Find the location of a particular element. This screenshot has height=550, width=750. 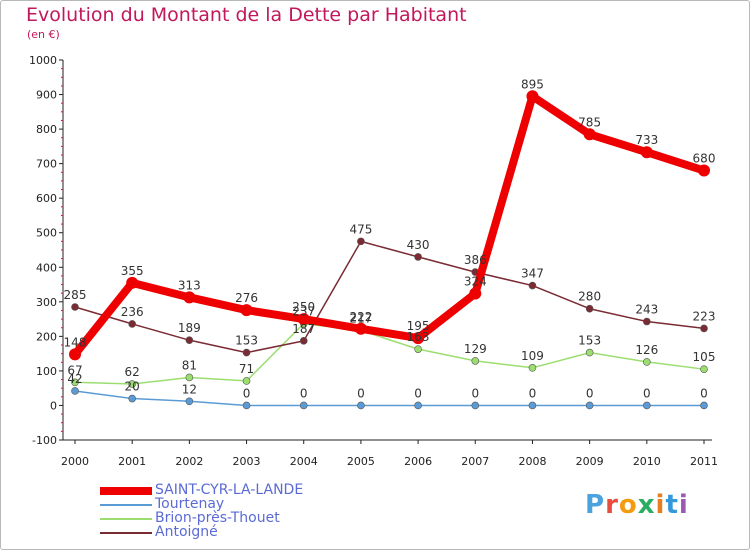

data-label: 313 is located at coordinates (189, 285).